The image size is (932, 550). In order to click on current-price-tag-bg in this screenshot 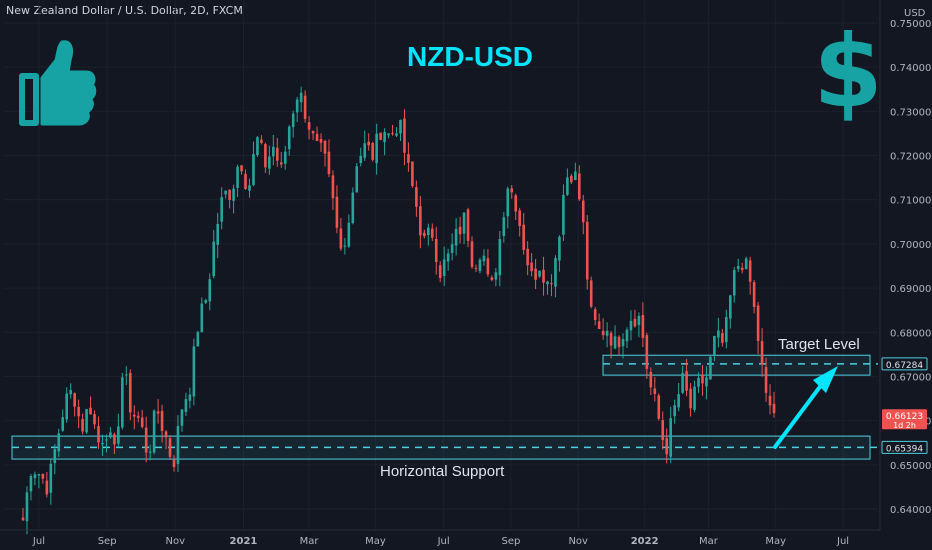, I will do `click(904, 419)`.